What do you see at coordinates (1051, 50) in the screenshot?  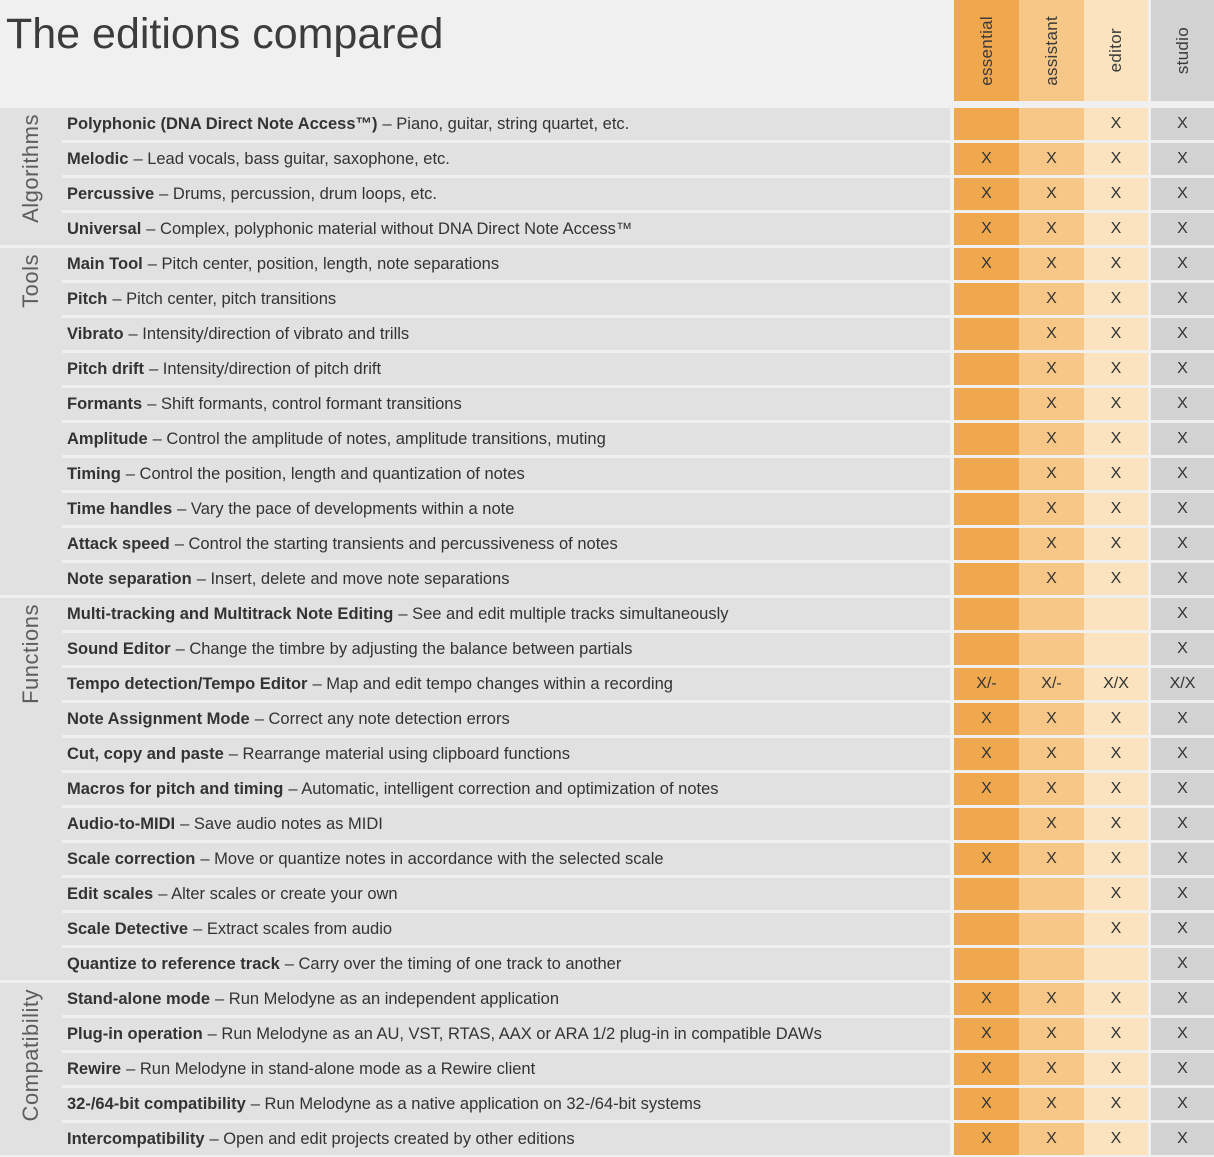 I see `column-header-label: assistant` at bounding box center [1051, 50].